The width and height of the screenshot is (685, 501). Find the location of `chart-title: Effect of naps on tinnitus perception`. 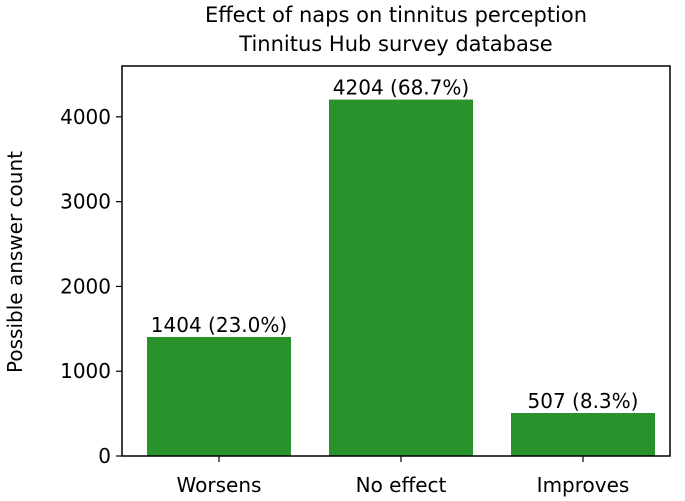

chart-title: Effect of naps on tinnitus perception is located at coordinates (396, 15).